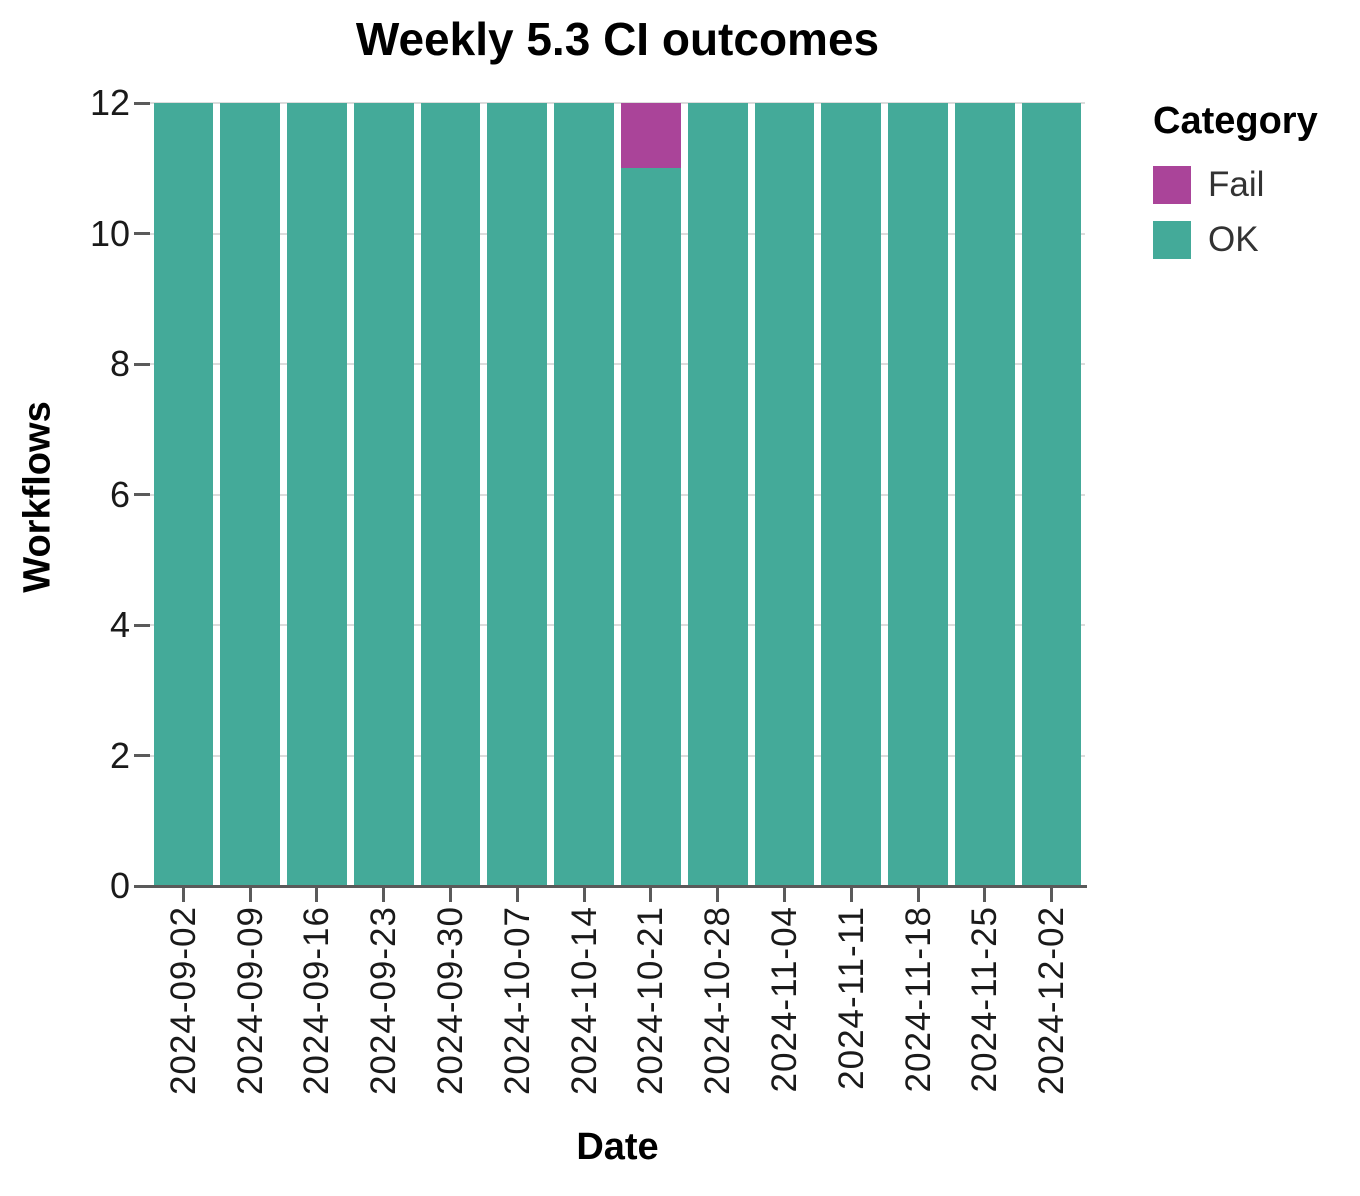 Image resolution: width=1360 pixels, height=1196 pixels. Describe the element at coordinates (1236, 184) in the screenshot. I see `legend-label-fail: Fail` at that location.